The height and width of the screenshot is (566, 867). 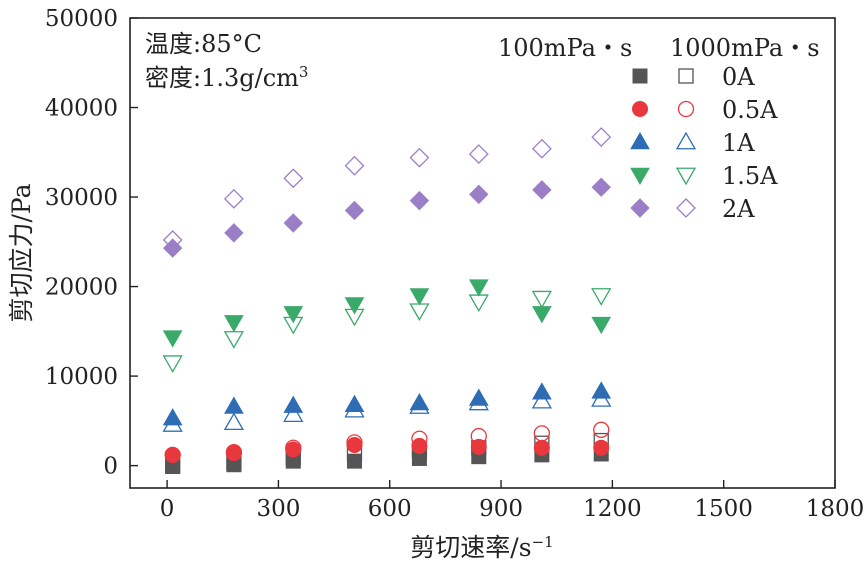 I want to click on x-tick-label: 900, so click(x=501, y=509).